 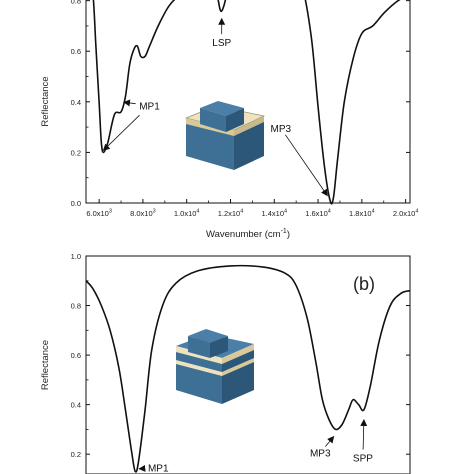 I want to click on x-tick-label: 1.8x10⁴, so click(x=362, y=214).